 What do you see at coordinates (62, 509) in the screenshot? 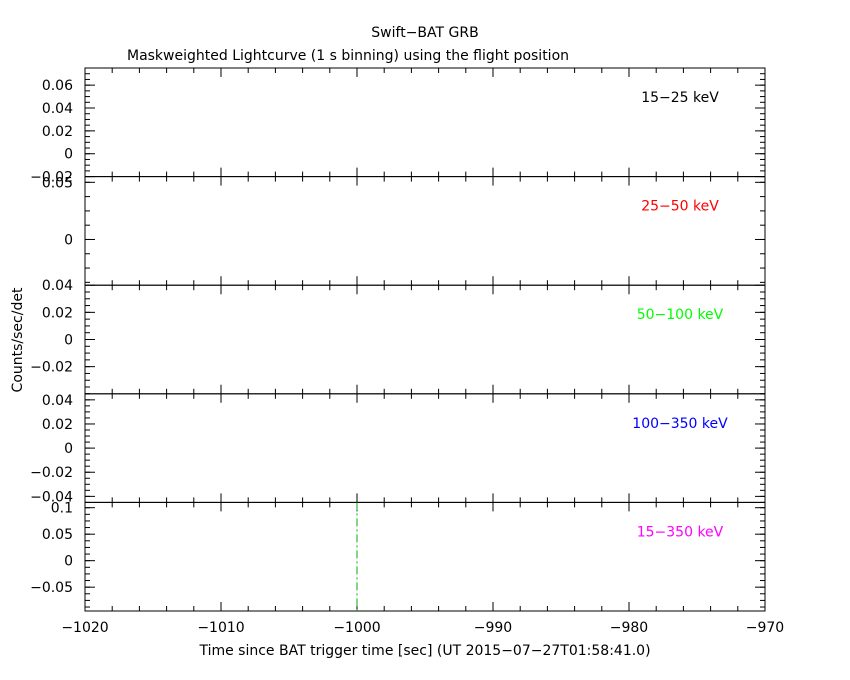
I see `y-tick-label: 0.1` at bounding box center [62, 509].